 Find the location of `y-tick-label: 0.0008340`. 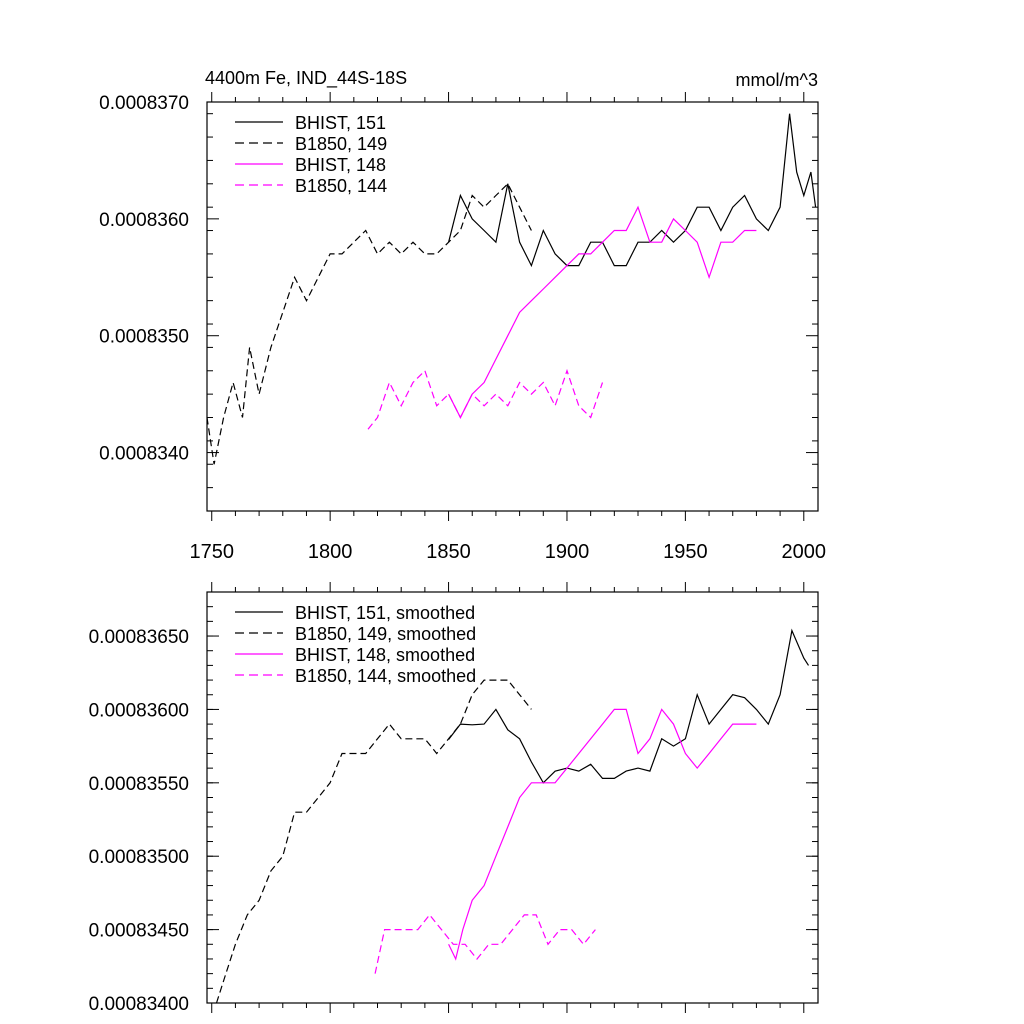

y-tick-label: 0.0008340 is located at coordinates (144, 454).